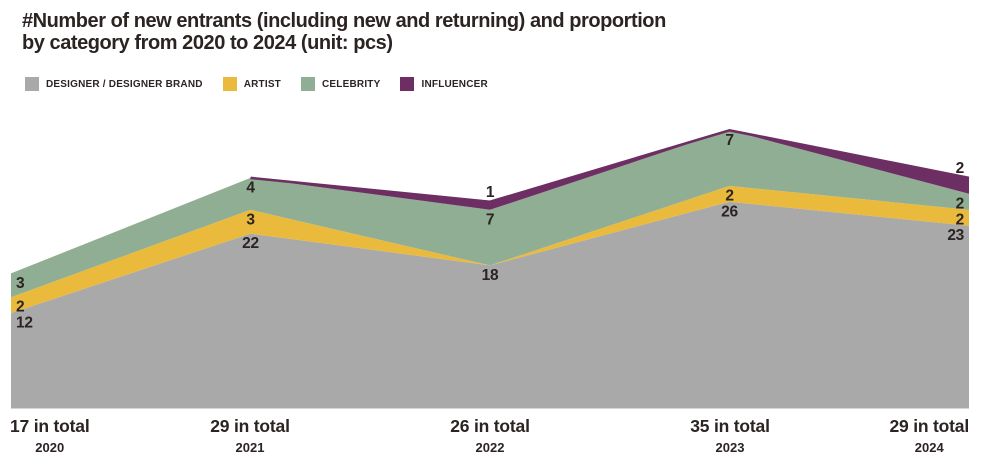 This screenshot has width=986, height=466. What do you see at coordinates (32, 84) in the screenshot?
I see `designer-swatch-icon` at bounding box center [32, 84].